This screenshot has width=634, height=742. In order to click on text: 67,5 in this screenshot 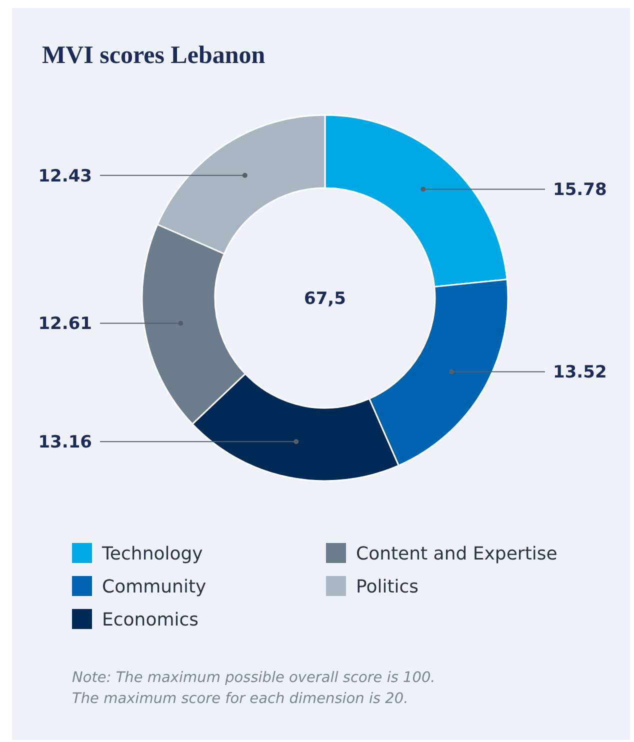, I will do `click(325, 298)`.